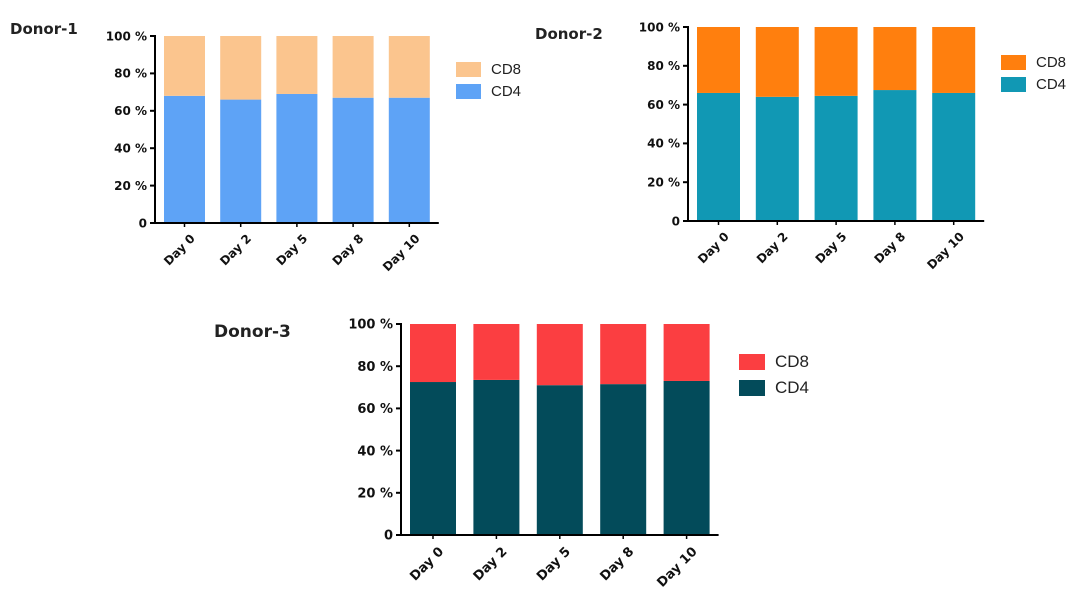 The width and height of the screenshot is (1080, 598). Describe the element at coordinates (569, 34) in the screenshot. I see `chart-title-donor-2: Donor-2` at that location.